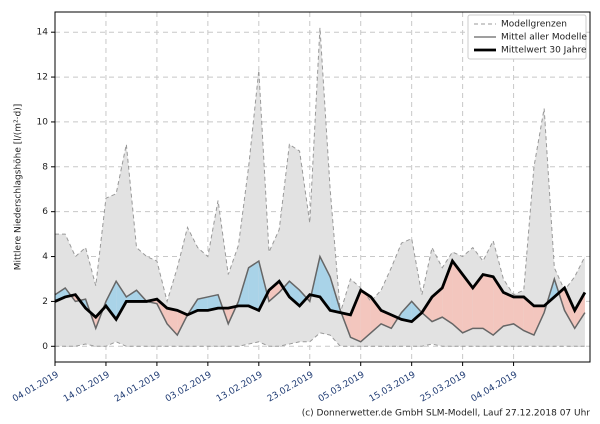 The image size is (600, 424). What do you see at coordinates (534, 25) in the screenshot?
I see `legend-label: Modellgrenzen` at bounding box center [534, 25].